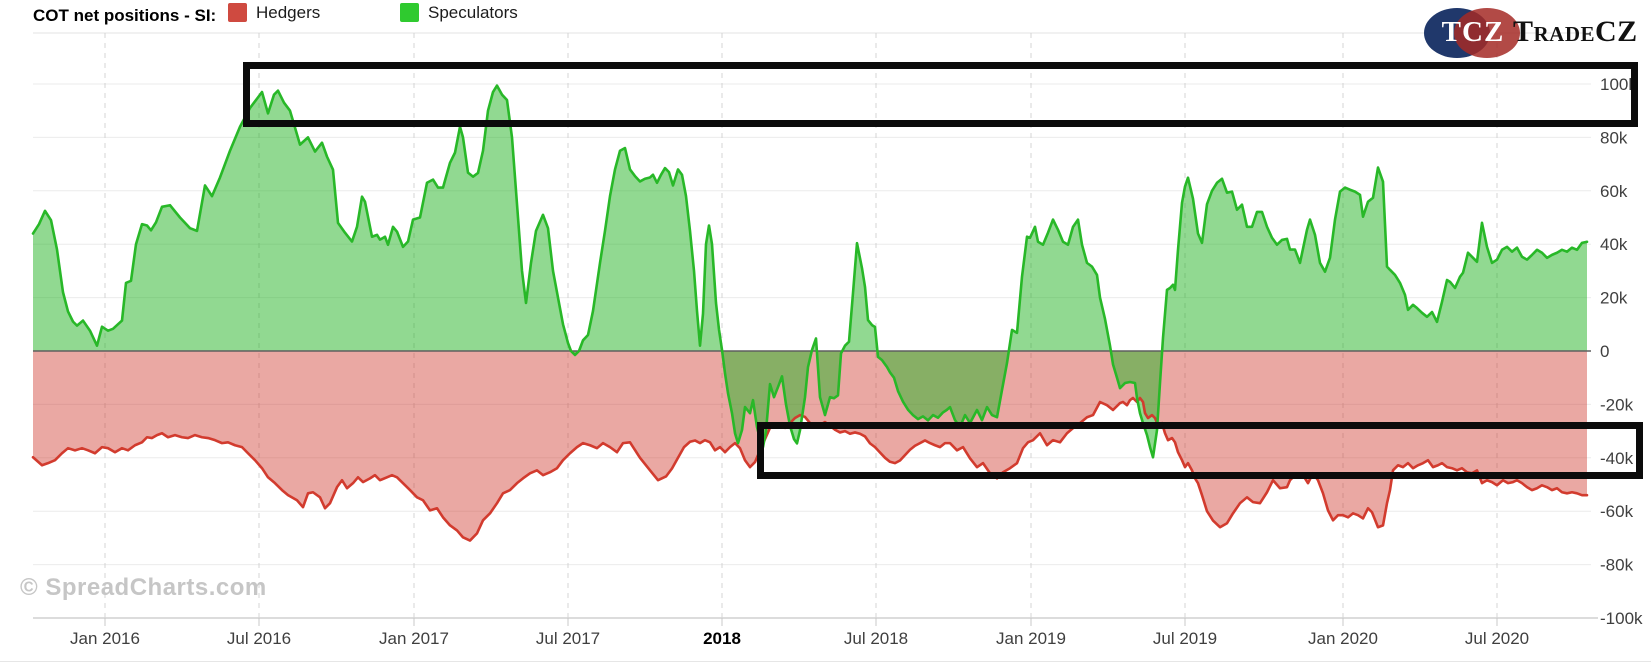  I want to click on x-axis-label: Jan 2016, so click(105, 638).